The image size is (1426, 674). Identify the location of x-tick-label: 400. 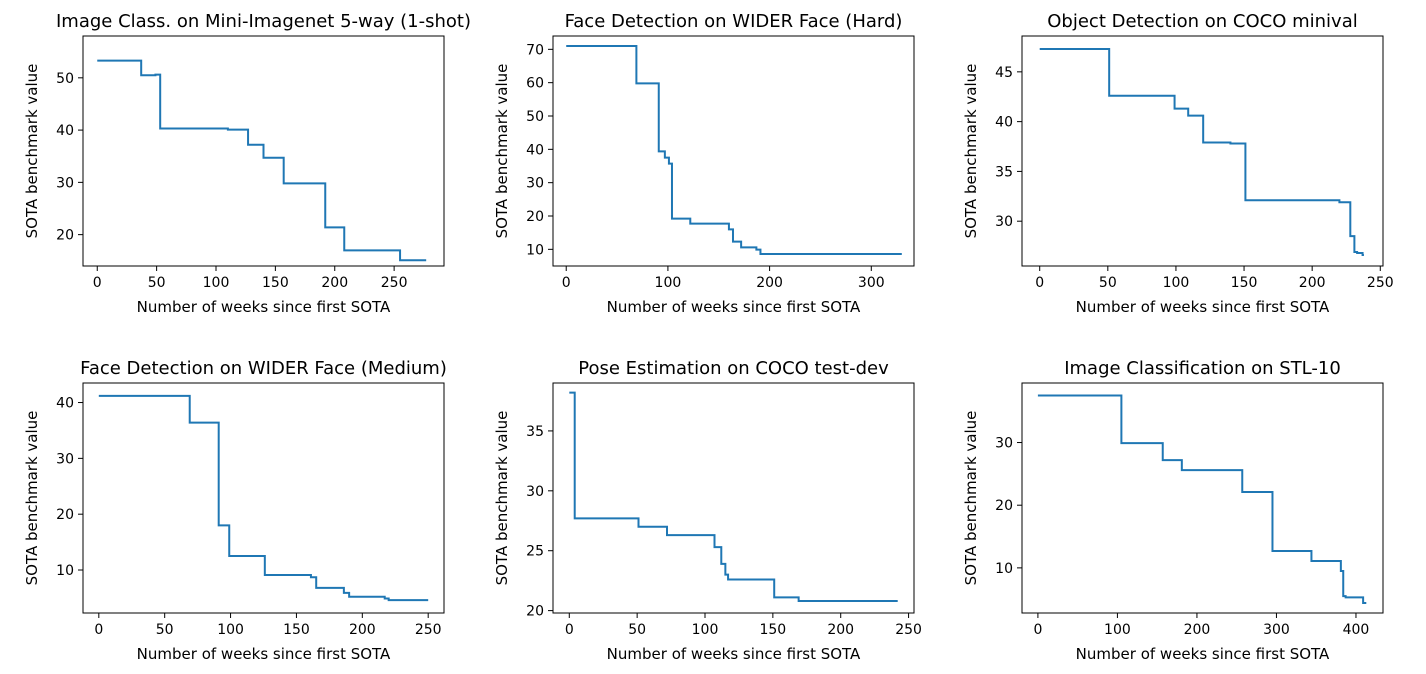
(1356, 630).